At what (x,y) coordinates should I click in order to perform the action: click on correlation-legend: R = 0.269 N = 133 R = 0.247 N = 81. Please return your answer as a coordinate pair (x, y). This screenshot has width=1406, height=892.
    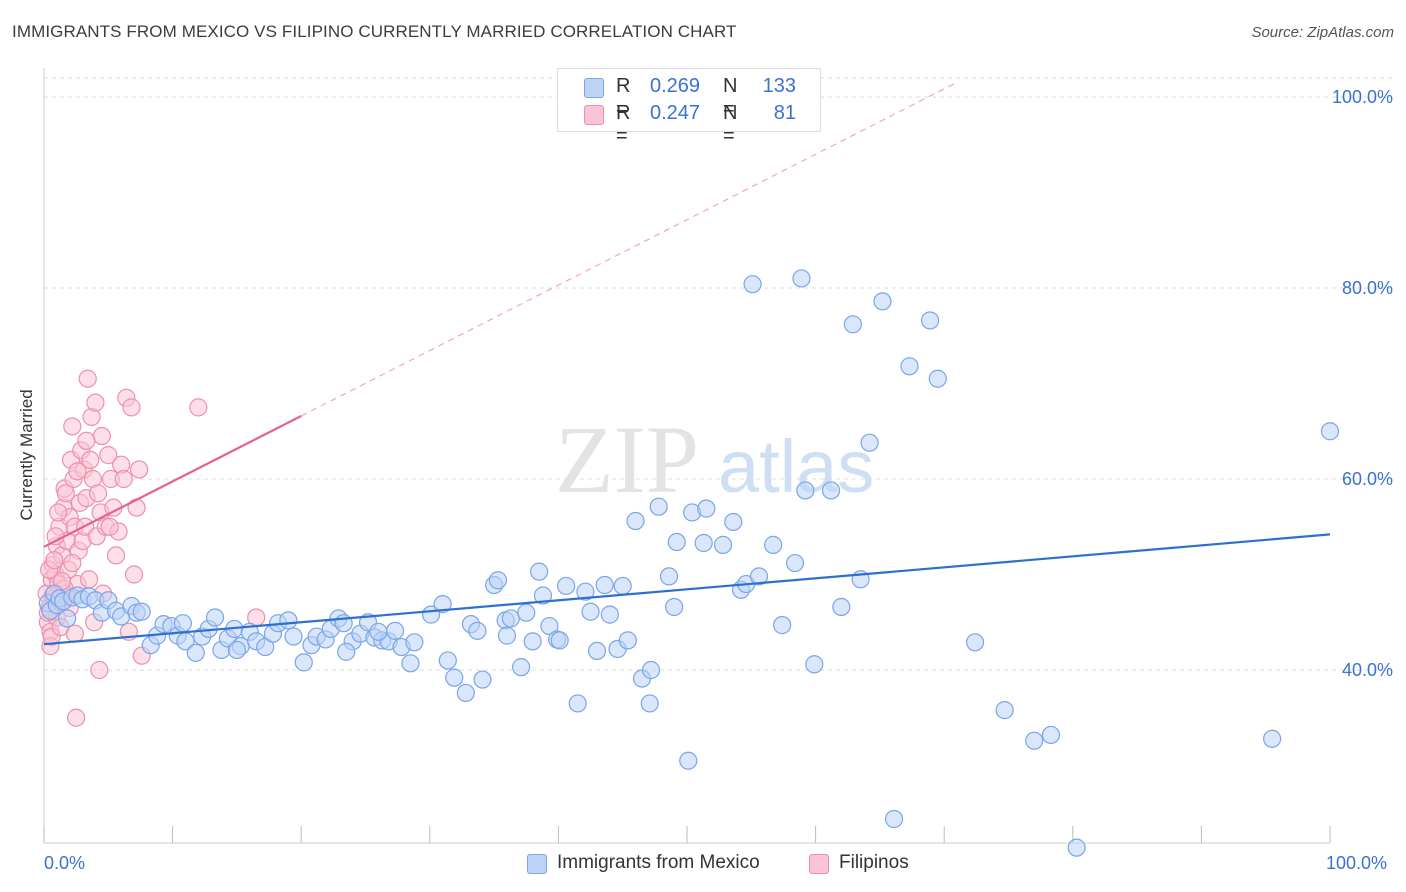
    Looking at the image, I should click on (689, 107).